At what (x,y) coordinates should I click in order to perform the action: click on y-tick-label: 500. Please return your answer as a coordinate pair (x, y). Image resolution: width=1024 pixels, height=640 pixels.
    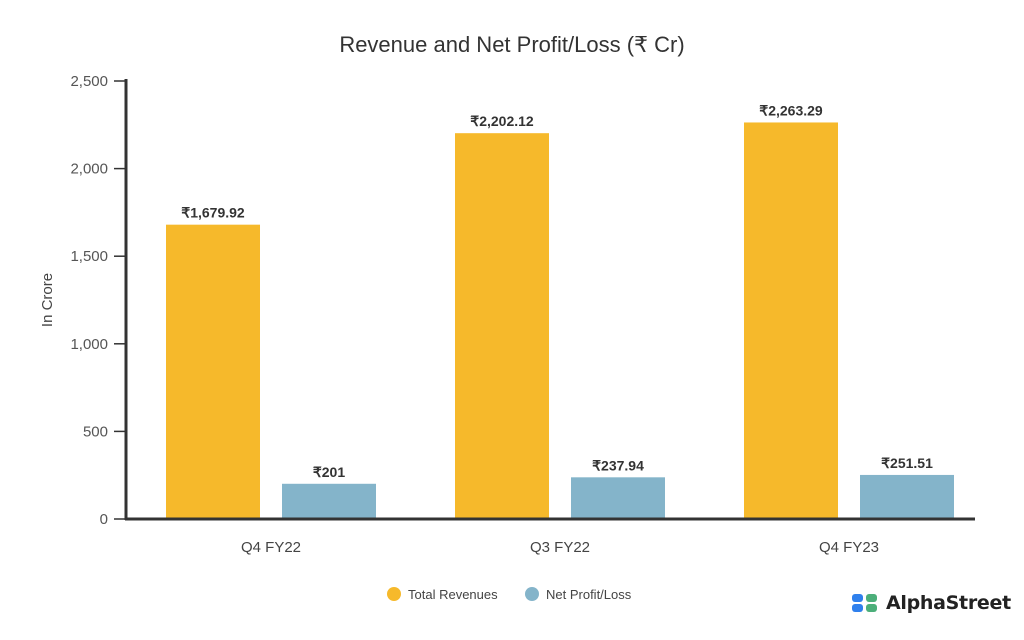
    Looking at the image, I should click on (95, 431).